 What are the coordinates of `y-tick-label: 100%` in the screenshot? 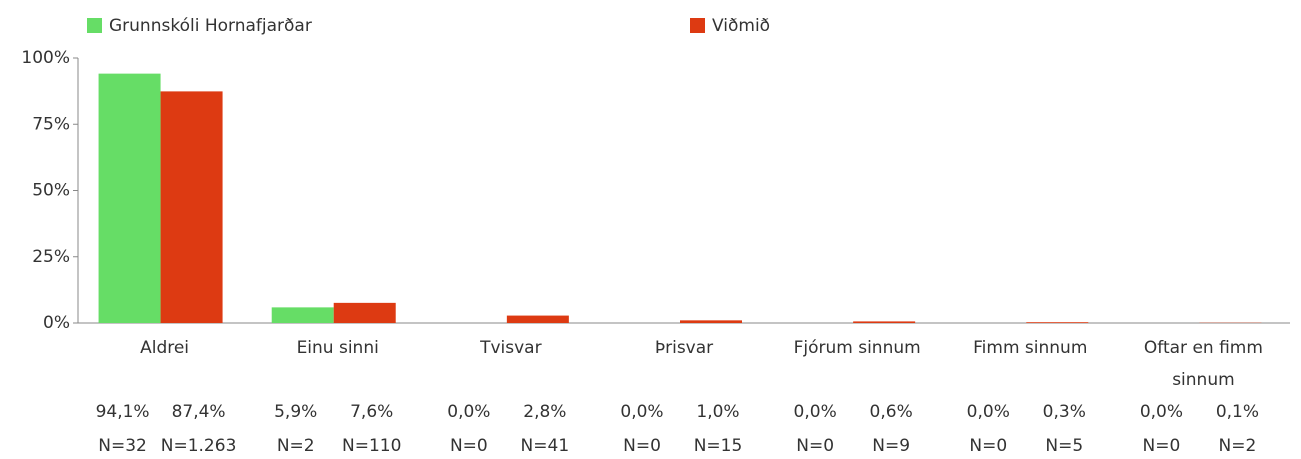 It's located at (45, 58).